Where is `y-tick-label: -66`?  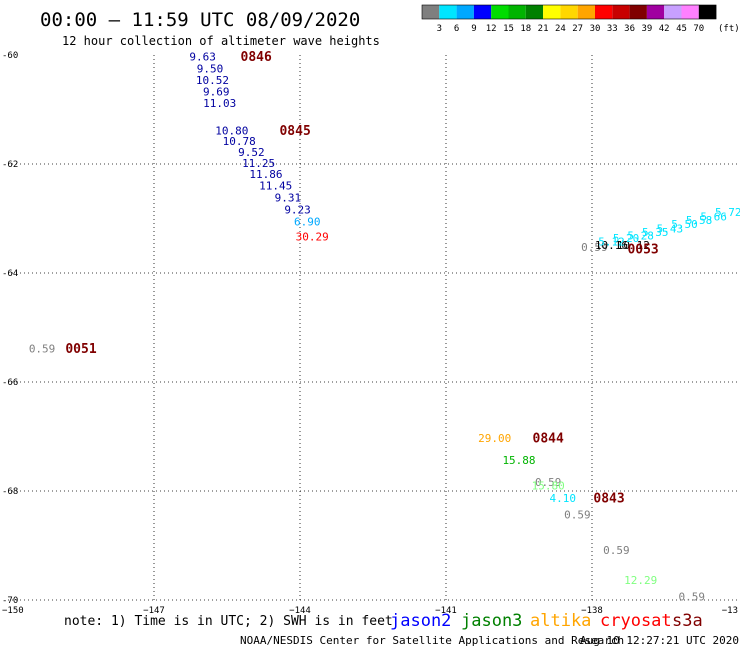
y-tick-label: -66 is located at coordinates (10, 383).